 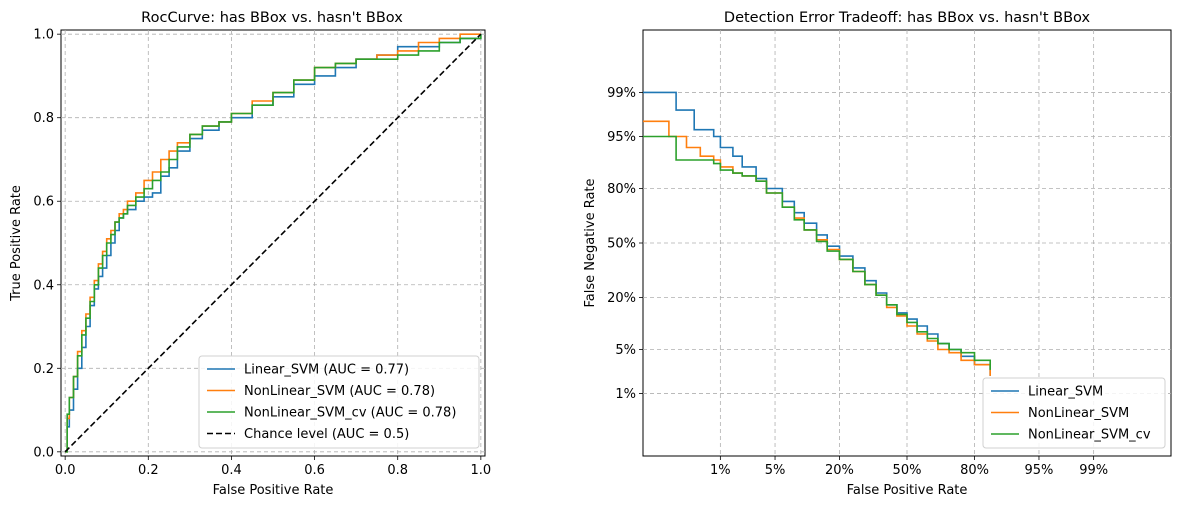 What do you see at coordinates (231, 470) in the screenshot?
I see `roc-x-tick-label: 0.4` at bounding box center [231, 470].